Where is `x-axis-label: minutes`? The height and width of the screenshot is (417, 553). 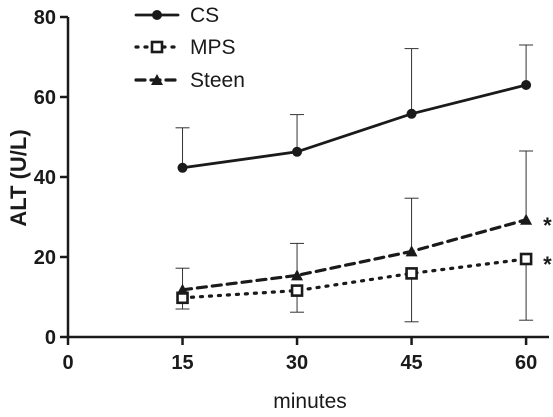
x-axis-label: minutes is located at coordinates (310, 401).